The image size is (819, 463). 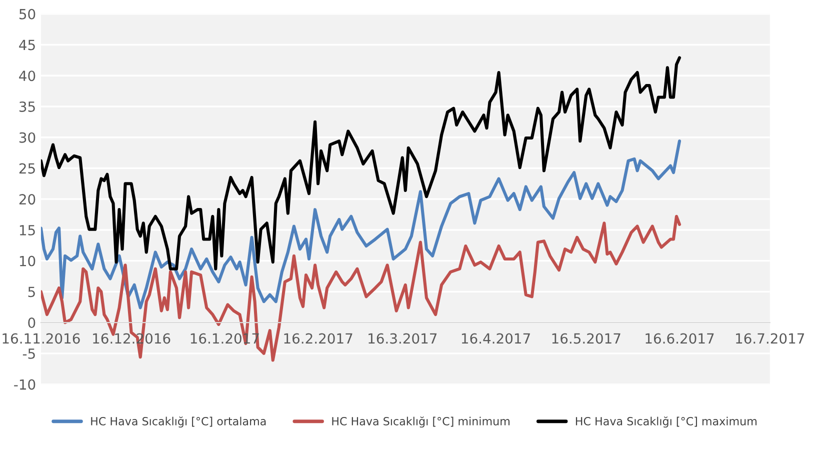 I want to click on x-tick-label: 16.11.2016, so click(x=41, y=338).